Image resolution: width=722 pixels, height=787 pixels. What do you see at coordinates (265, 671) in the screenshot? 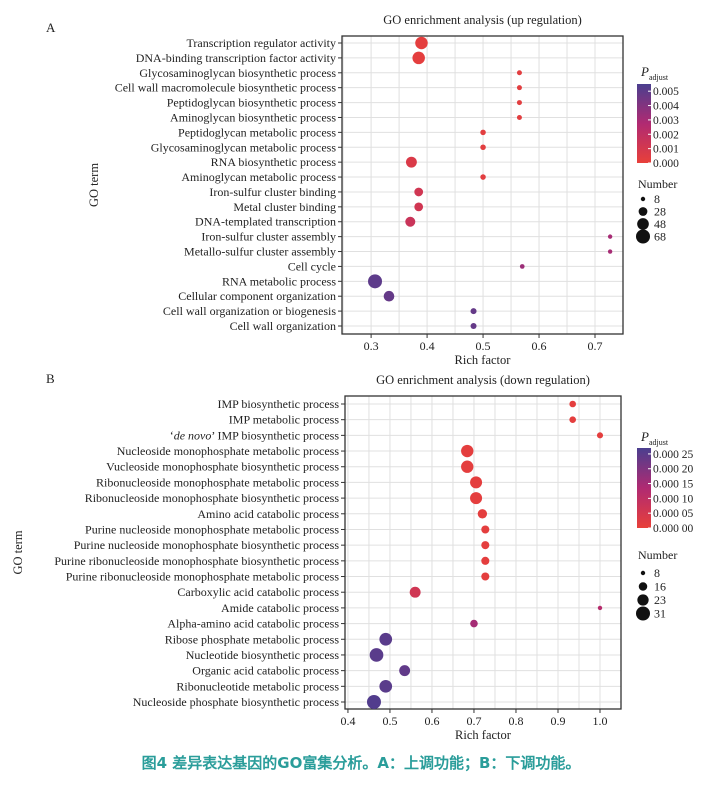
I see `panel-b-y-tick-label: Organic acid catabolic process` at bounding box center [265, 671].